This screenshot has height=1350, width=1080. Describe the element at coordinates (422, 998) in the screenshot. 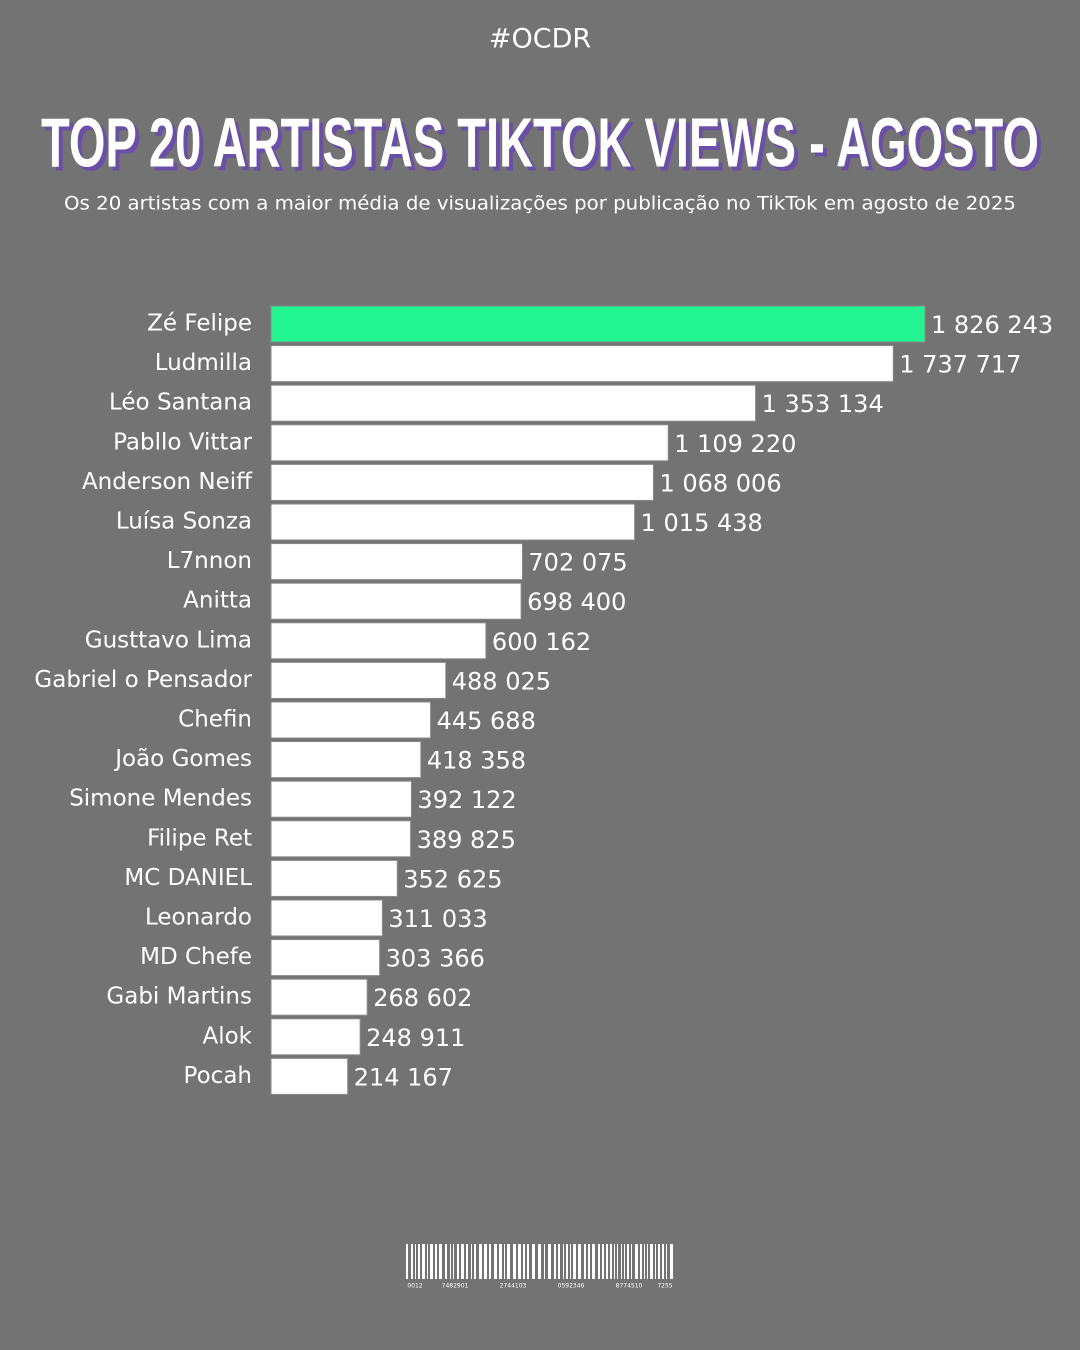

I see `value-label: 268 602` at that location.